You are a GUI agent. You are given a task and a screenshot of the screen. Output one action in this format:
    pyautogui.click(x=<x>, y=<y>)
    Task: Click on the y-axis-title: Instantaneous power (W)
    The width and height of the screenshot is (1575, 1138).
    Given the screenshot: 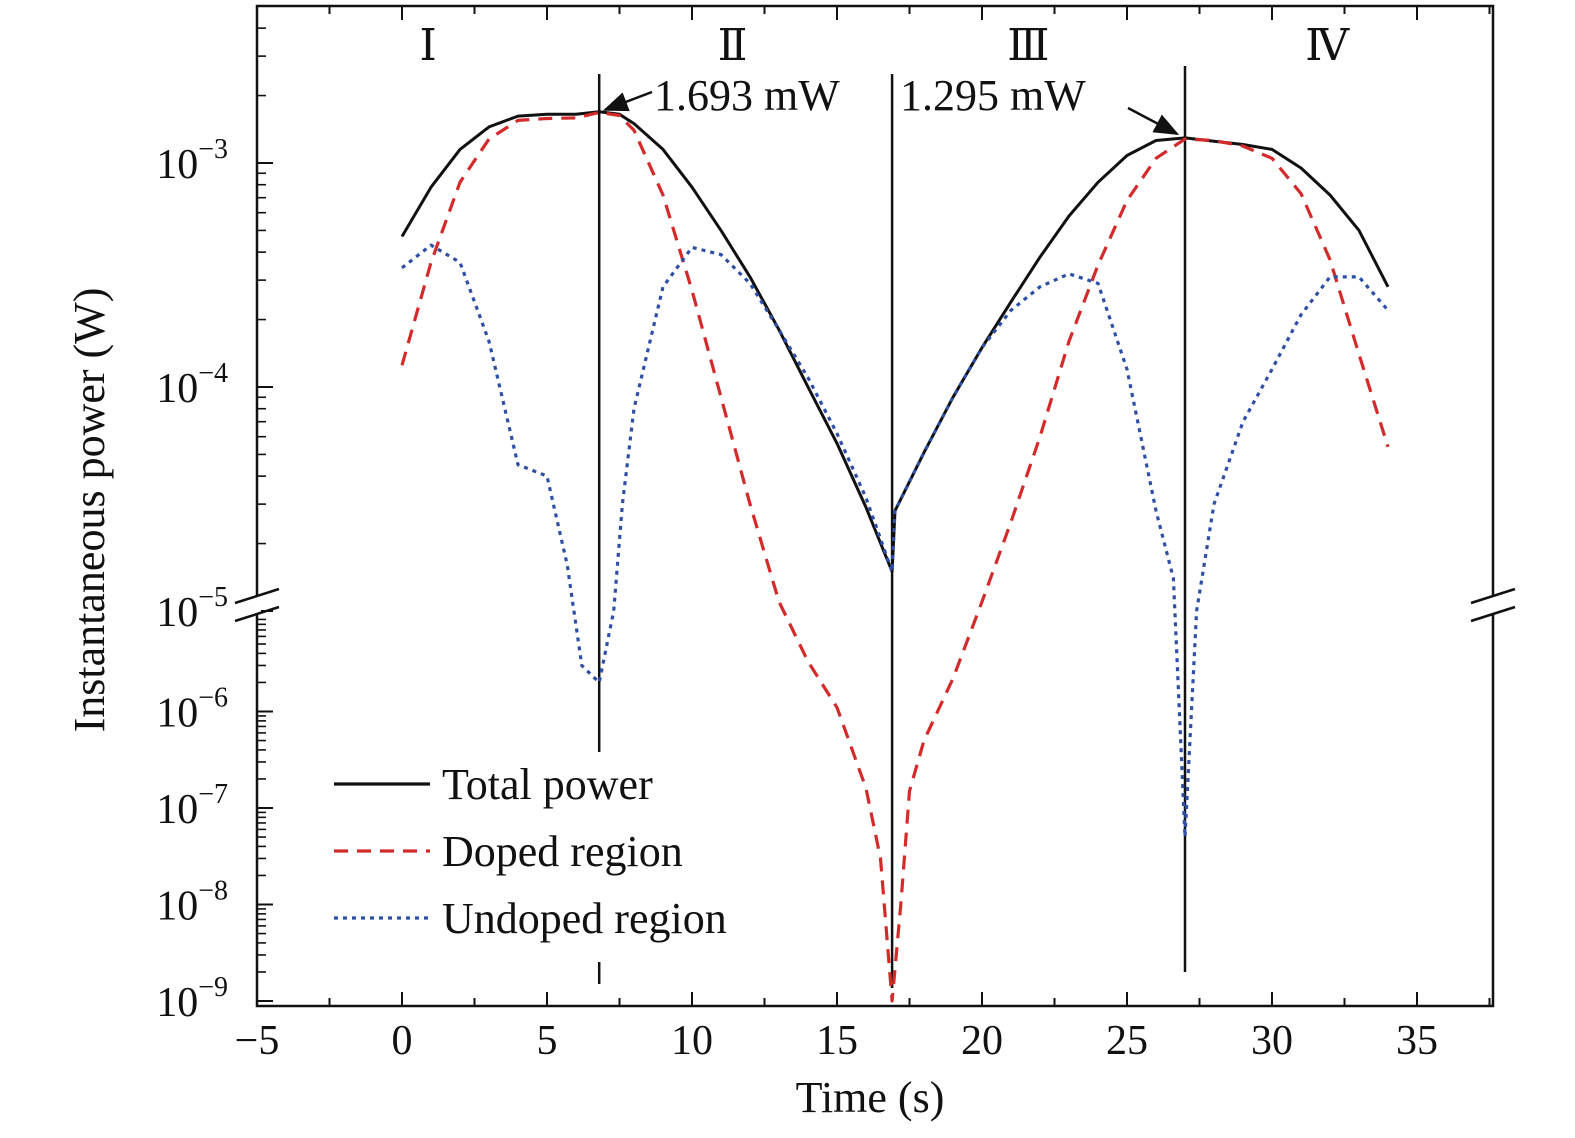 What is the action you would take?
    pyautogui.click(x=89, y=510)
    